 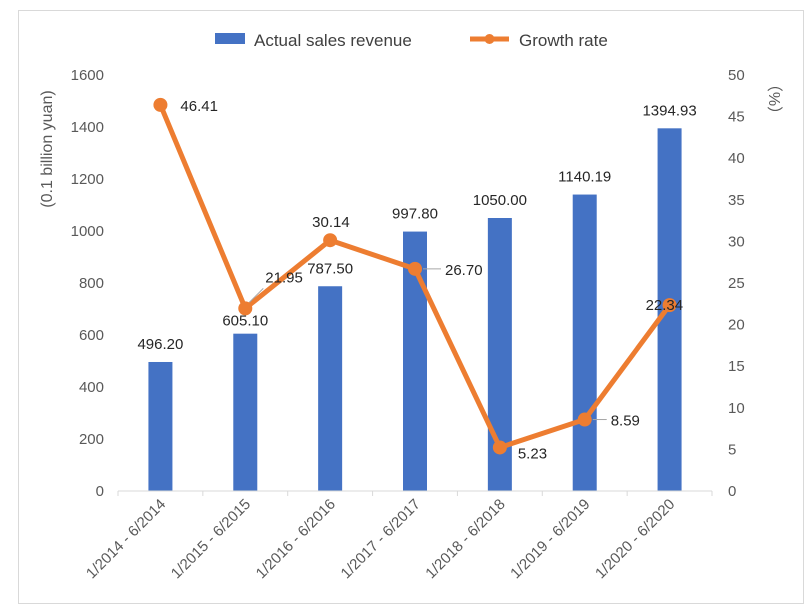 I want to click on y2-tick-label: 35, so click(x=736, y=200).